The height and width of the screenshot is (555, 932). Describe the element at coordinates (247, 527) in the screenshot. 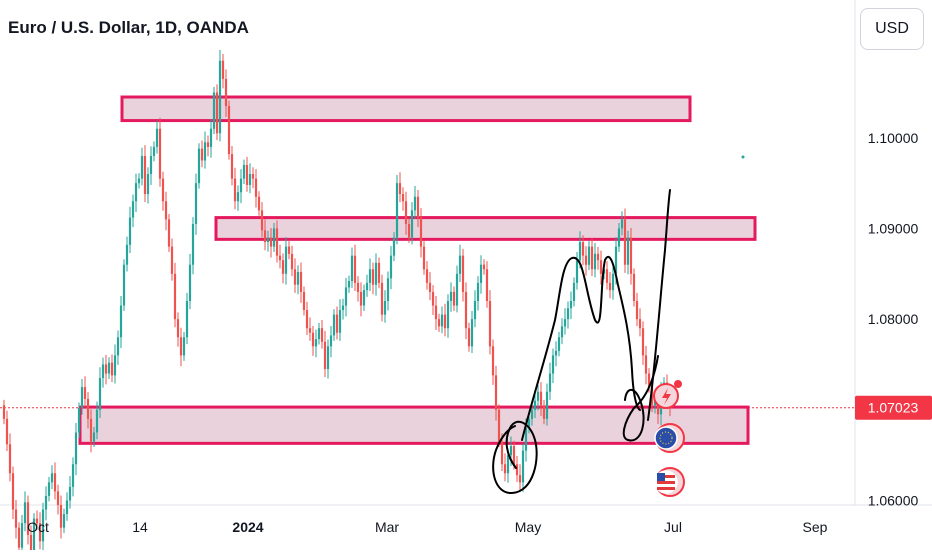

I see `time-tick-label: 2024` at that location.